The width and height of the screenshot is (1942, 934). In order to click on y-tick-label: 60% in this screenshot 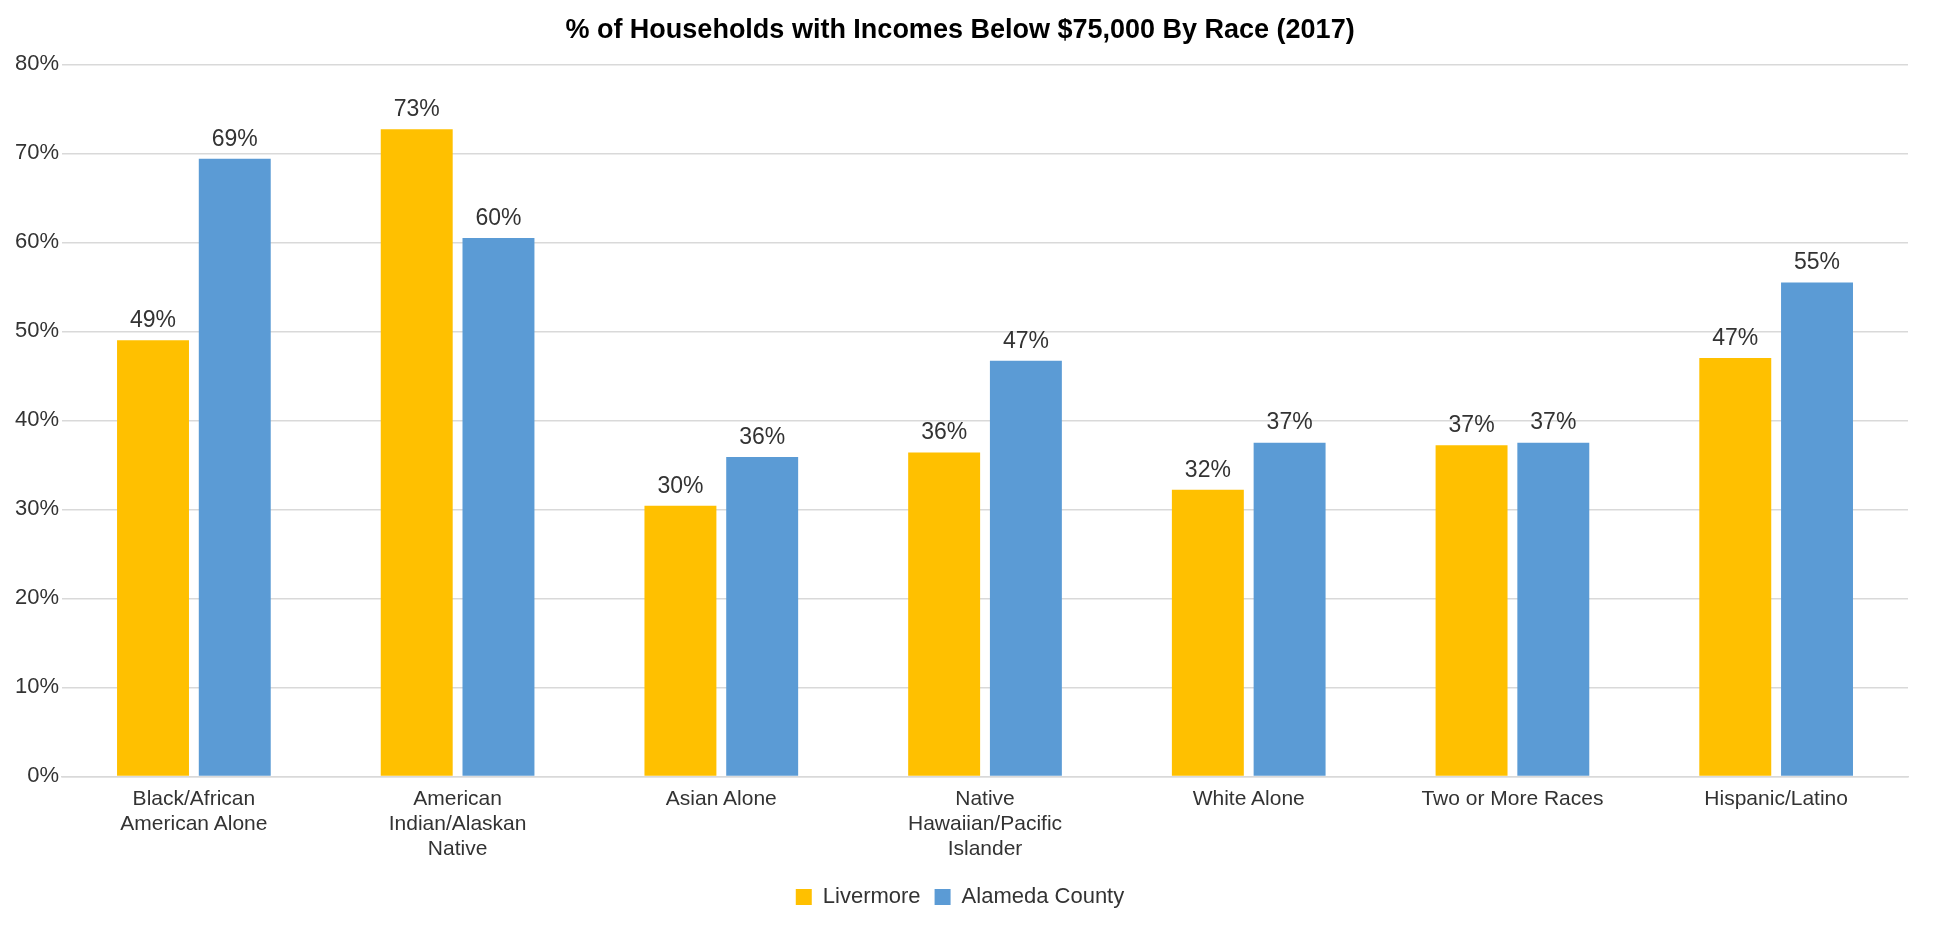, I will do `click(37, 241)`.